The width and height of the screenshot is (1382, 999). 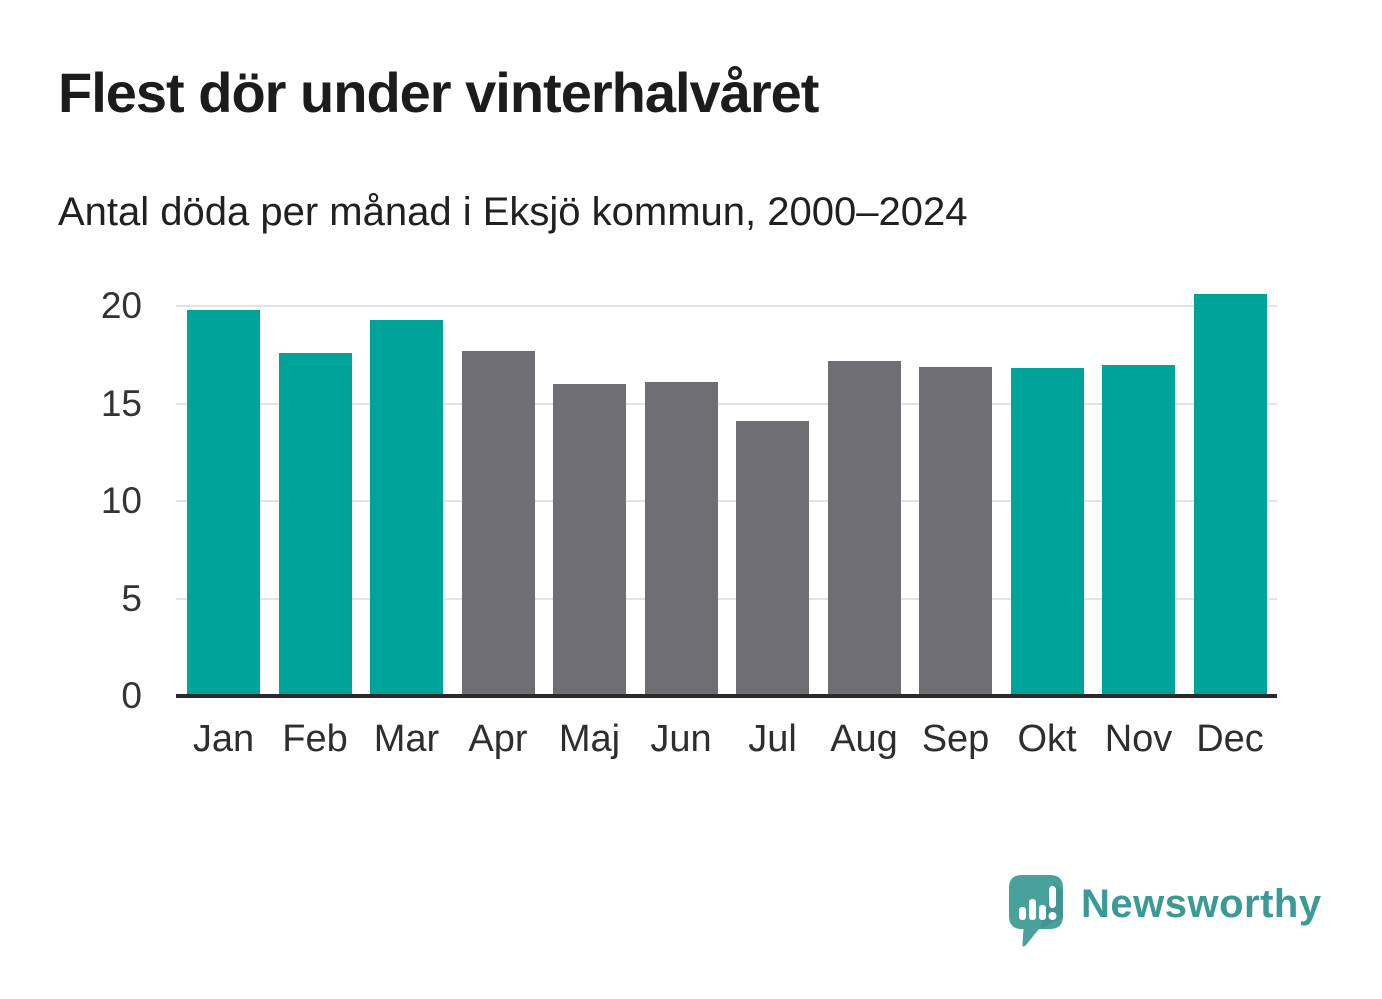 I want to click on x-tick-label-okt: Okt, so click(x=1047, y=739).